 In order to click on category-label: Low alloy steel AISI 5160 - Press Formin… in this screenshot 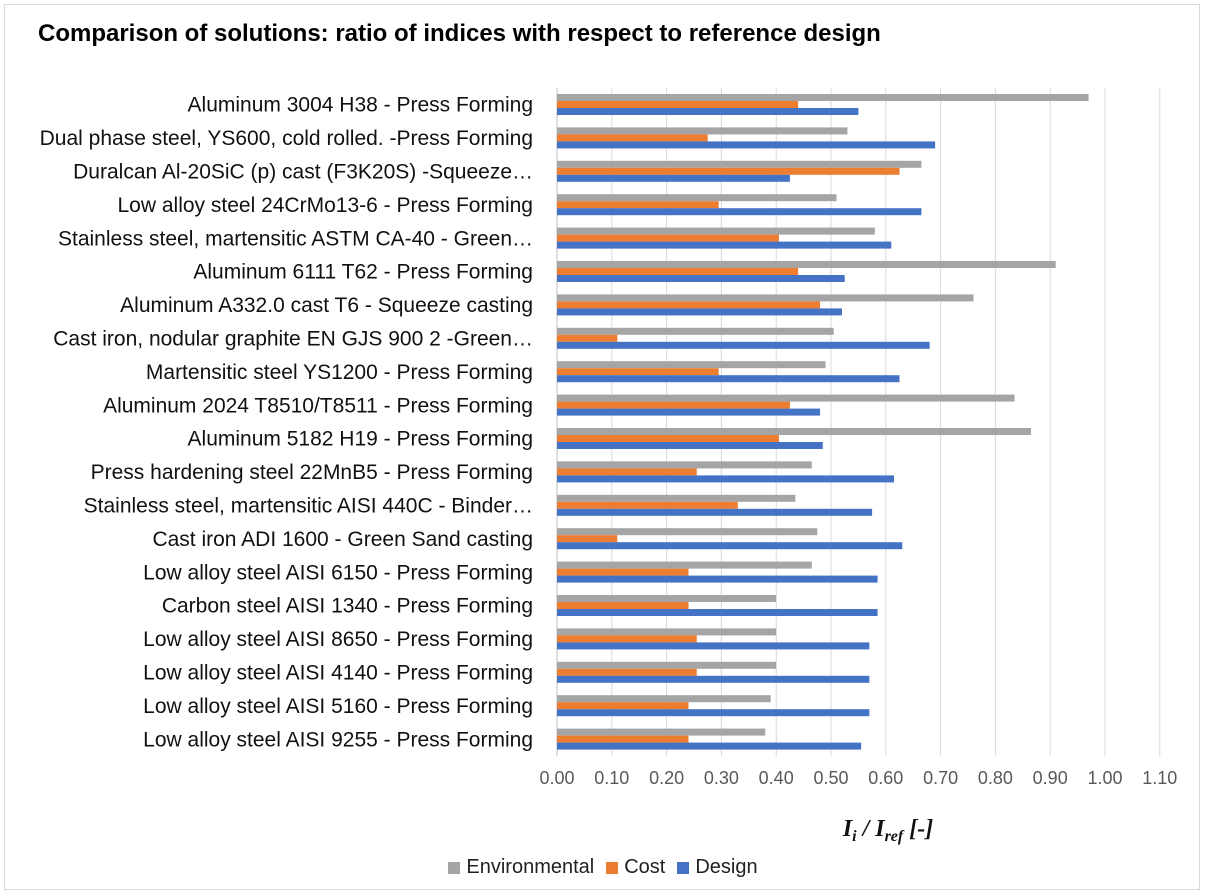, I will do `click(338, 706)`.